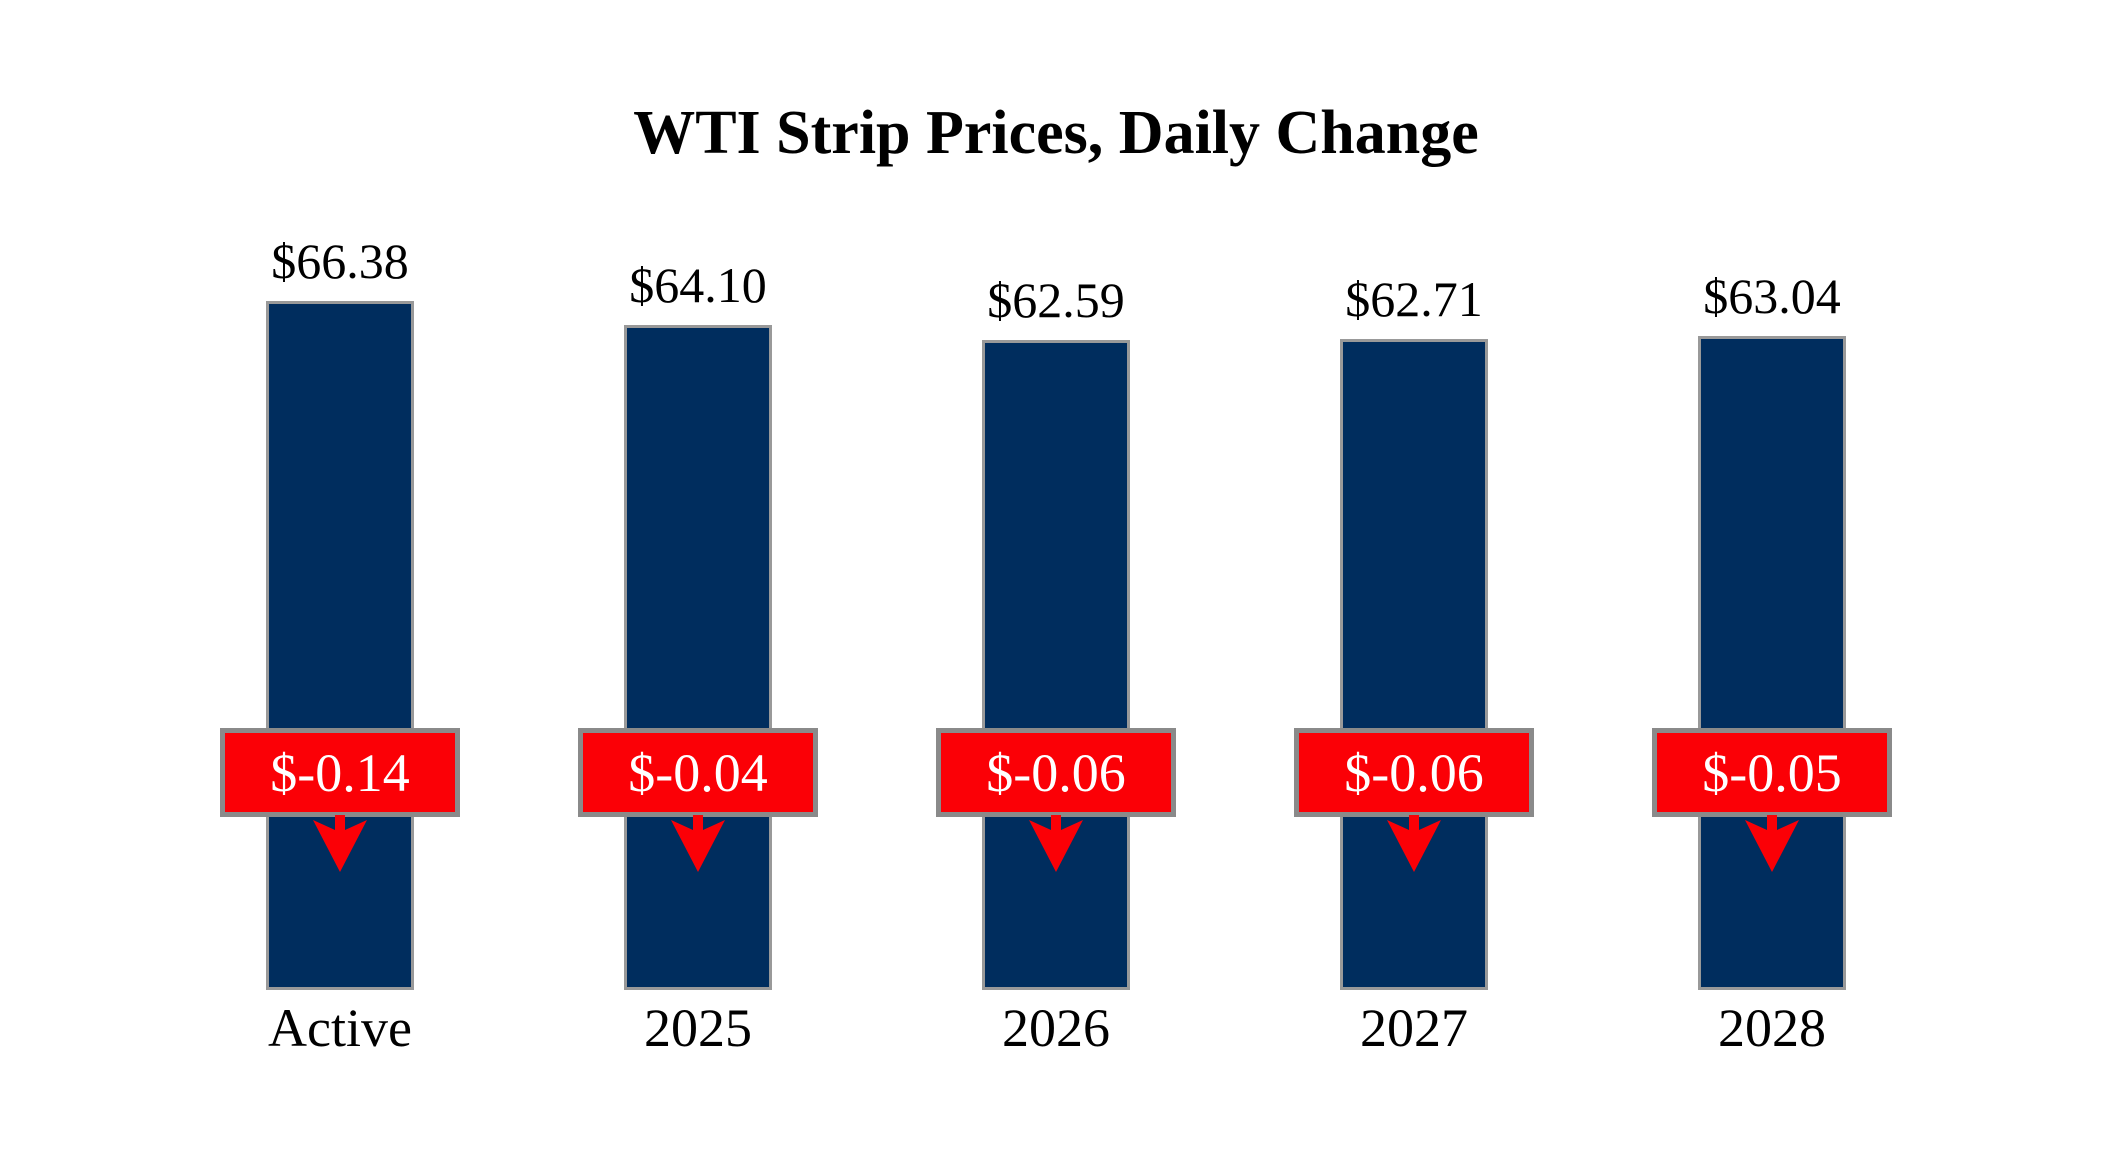 The image size is (2112, 1152). I want to click on bar-group: $63.04 $-0.05 2028, so click(1772, 576).